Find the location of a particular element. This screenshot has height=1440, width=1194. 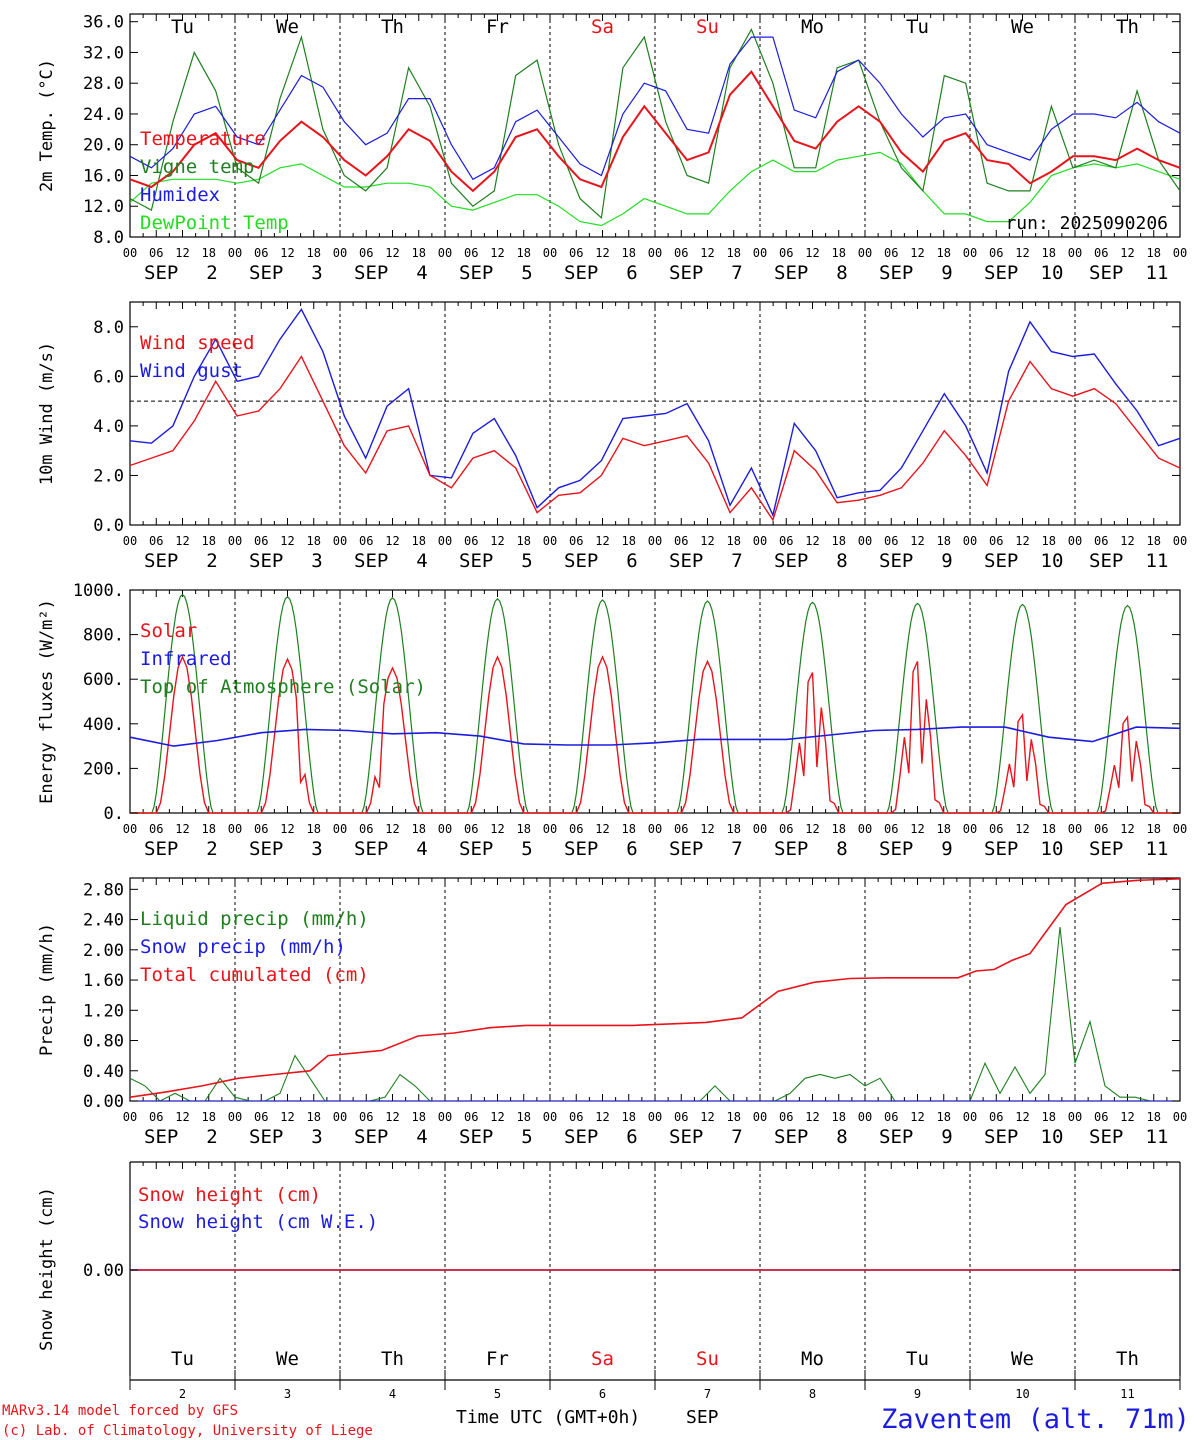

y-tick-label: 12.0 is located at coordinates (103, 207).